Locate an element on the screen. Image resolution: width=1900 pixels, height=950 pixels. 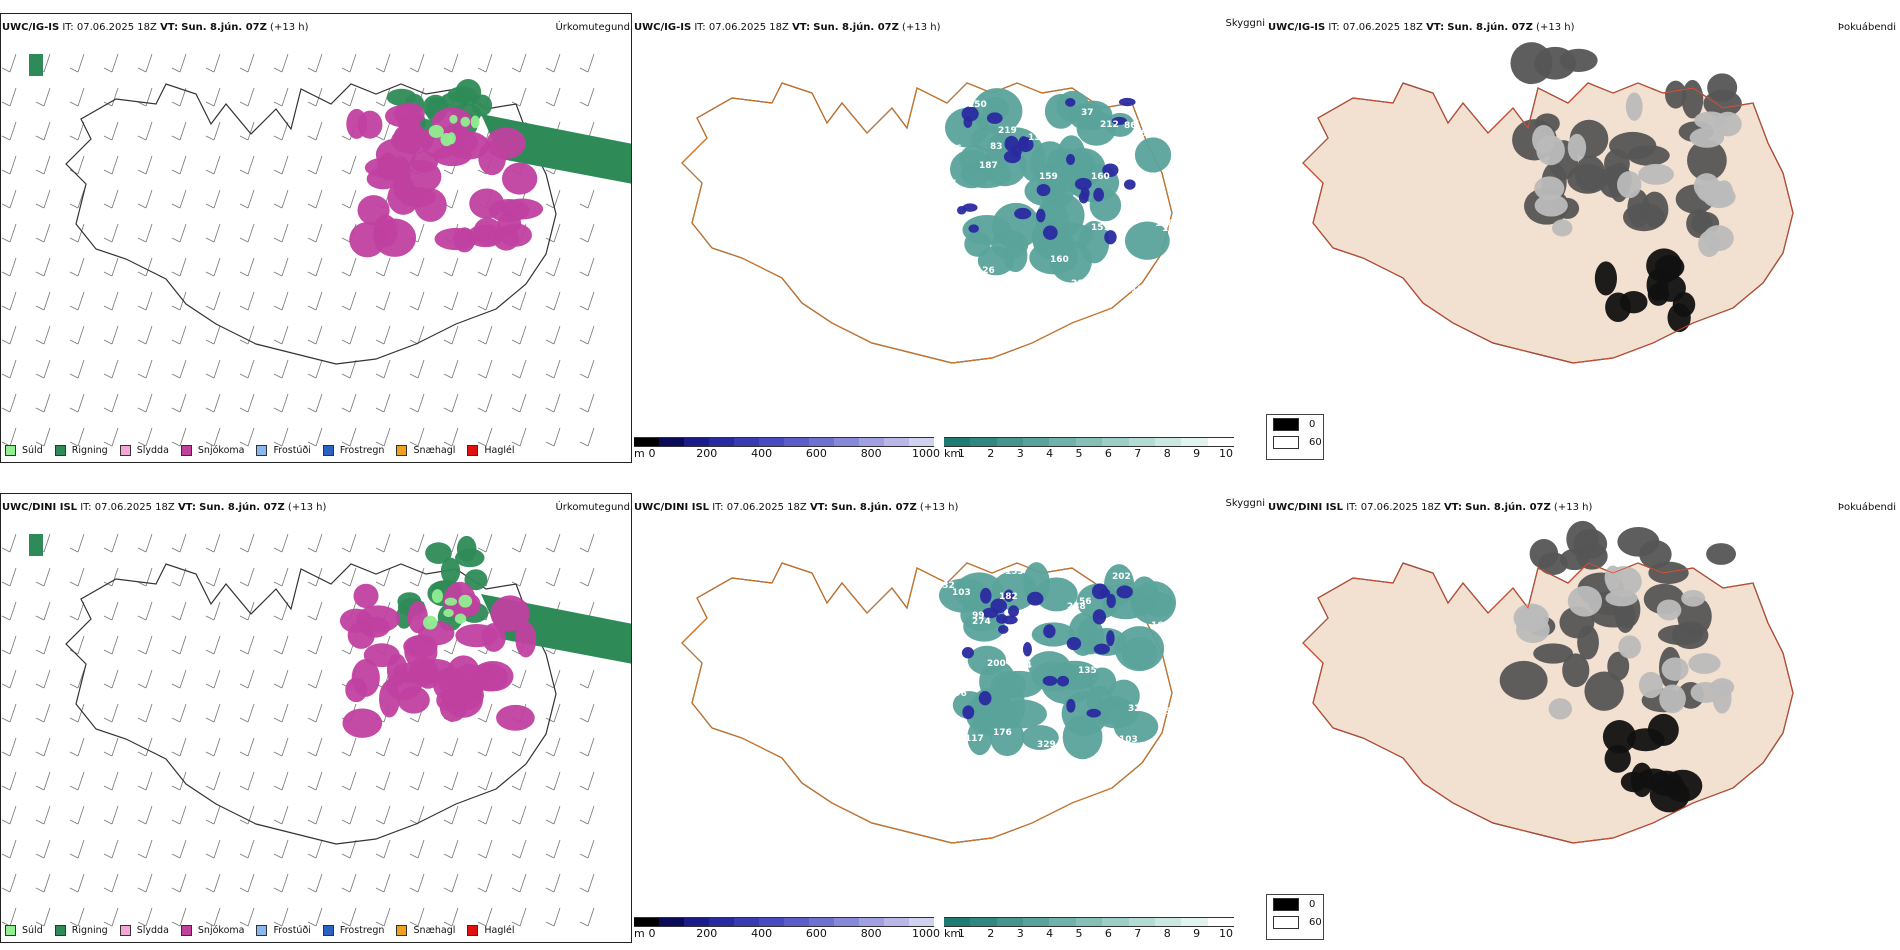
cloudbase-label: 200 is located at coordinates (996, 664).